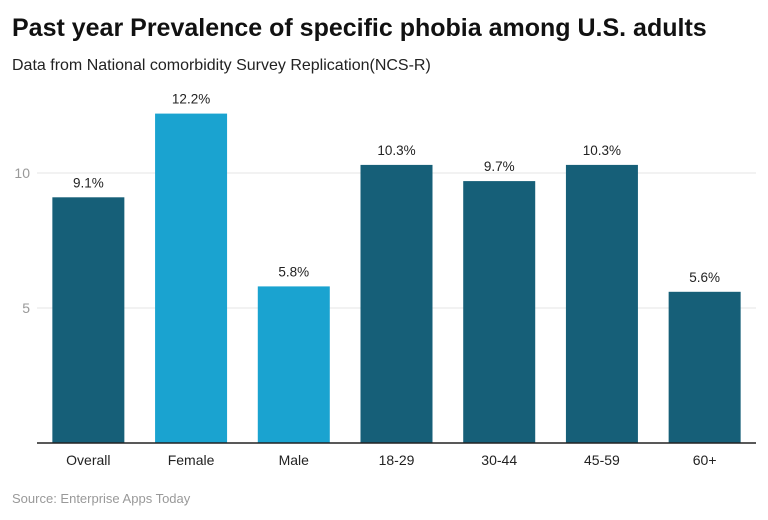  What do you see at coordinates (26, 308) in the screenshot?
I see `y-tick-label: 5` at bounding box center [26, 308].